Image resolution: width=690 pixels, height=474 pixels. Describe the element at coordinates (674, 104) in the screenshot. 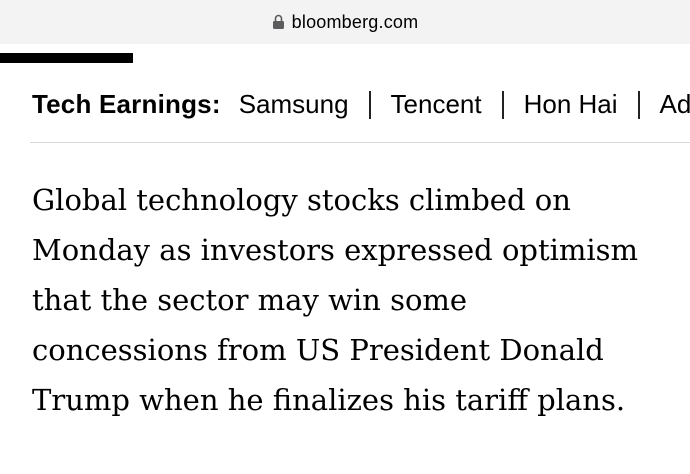

I see `ticker-item-truncated: Ad` at that location.